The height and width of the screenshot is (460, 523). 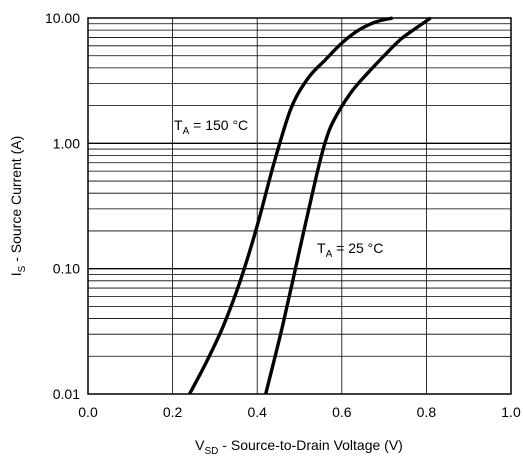 I want to click on x-tick-label: 0.2, so click(x=173, y=412).